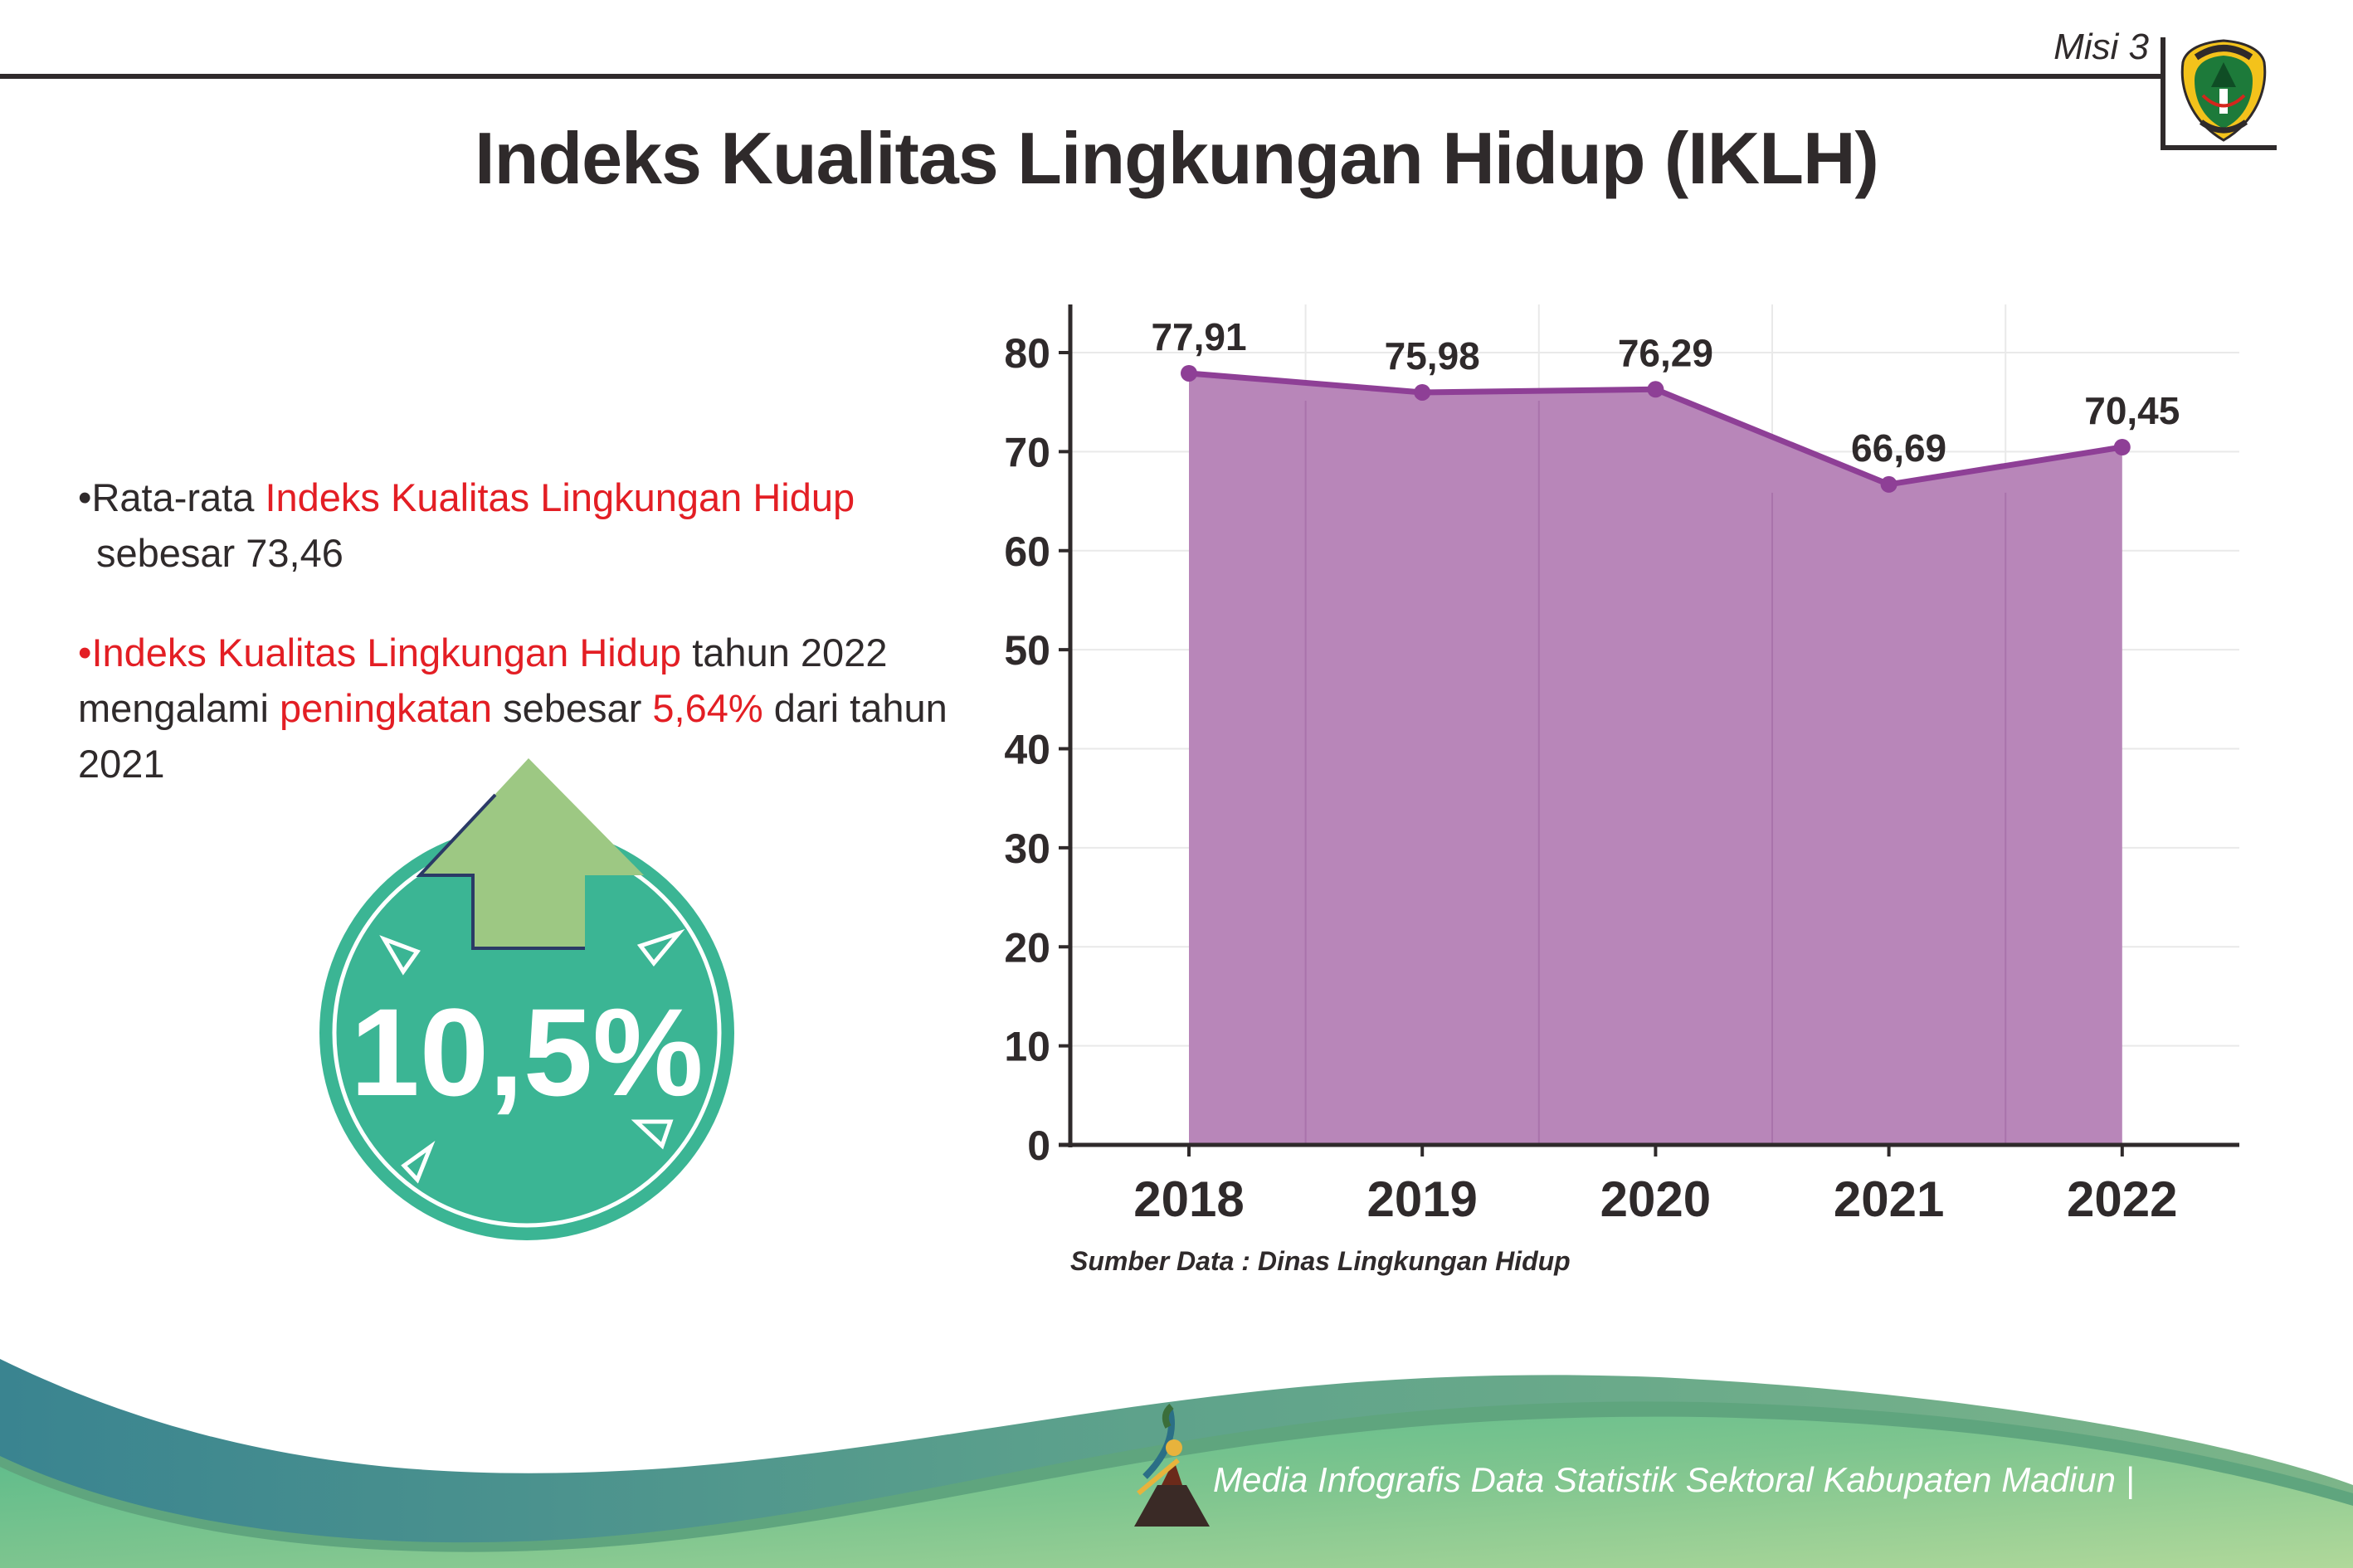  What do you see at coordinates (1889, 1199) in the screenshot?
I see `x-tick-label: 2021` at bounding box center [1889, 1199].